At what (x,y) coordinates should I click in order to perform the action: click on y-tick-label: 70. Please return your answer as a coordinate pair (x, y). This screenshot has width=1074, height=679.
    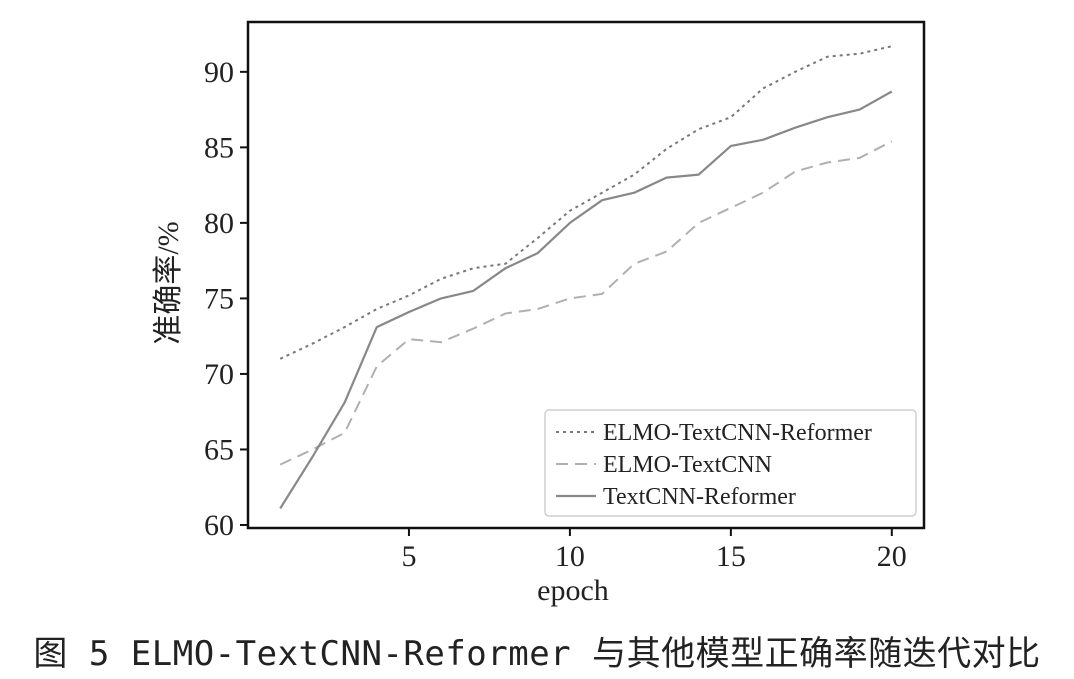
    Looking at the image, I should click on (219, 374).